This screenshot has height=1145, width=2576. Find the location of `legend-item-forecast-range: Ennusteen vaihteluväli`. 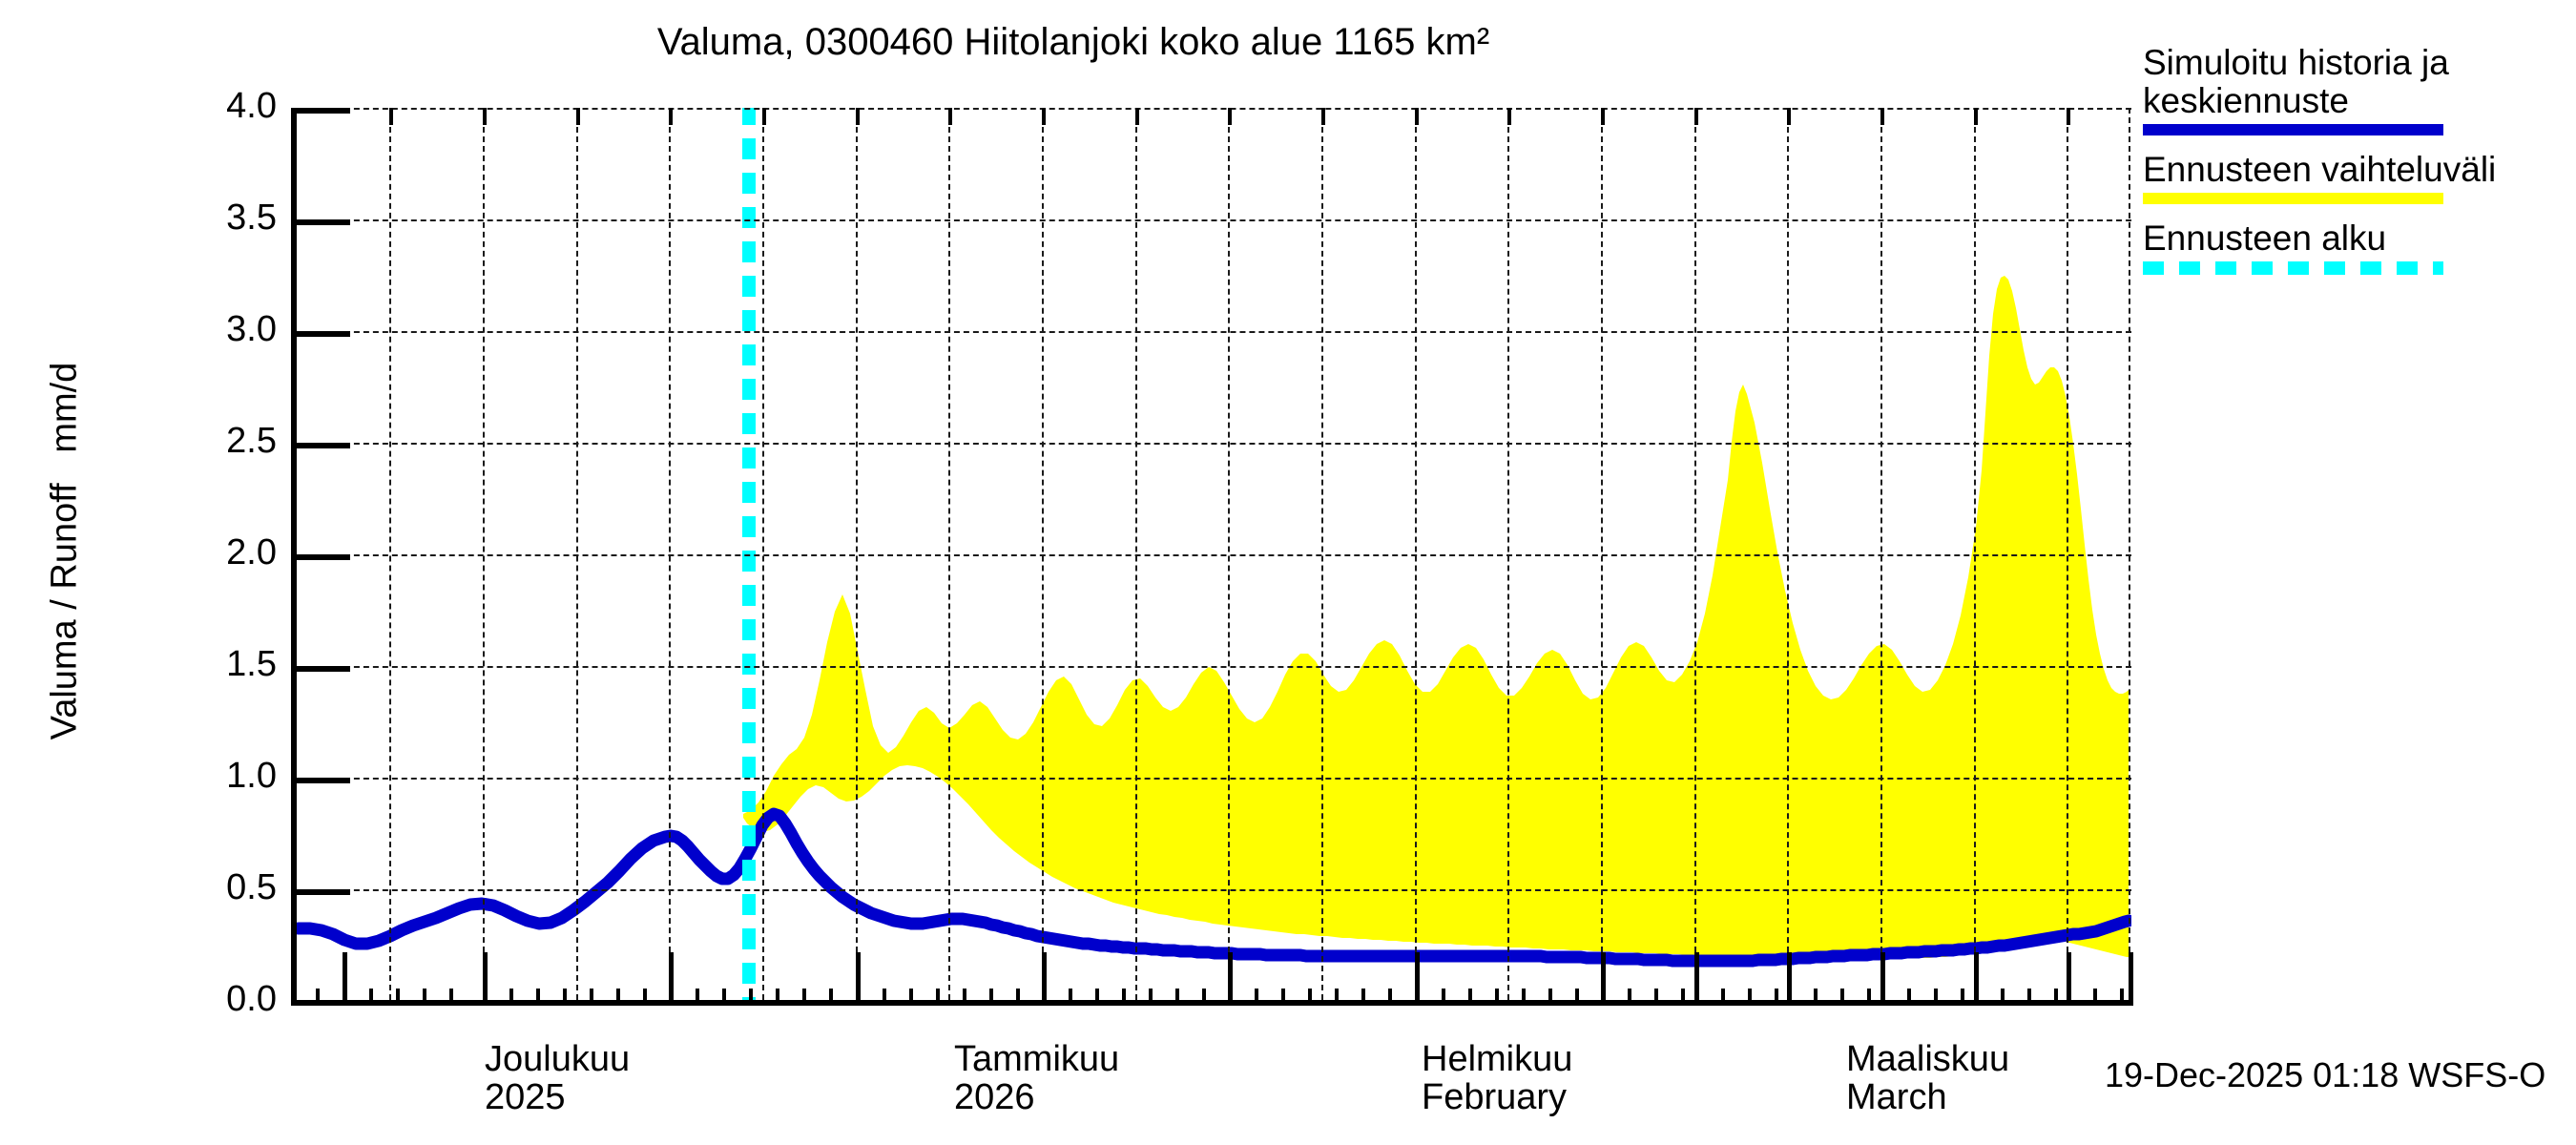

legend-item-forecast-range: Ennusteen vaihteluväli is located at coordinates (2356, 177).